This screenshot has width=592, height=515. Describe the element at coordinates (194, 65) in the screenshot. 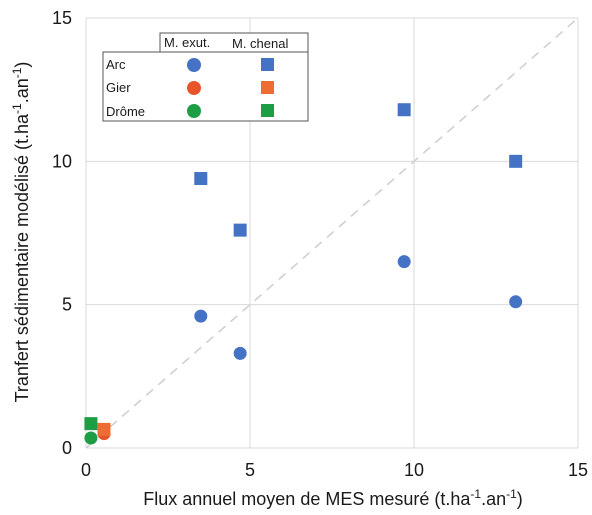

I see `legend-arc-exut-marker` at that location.